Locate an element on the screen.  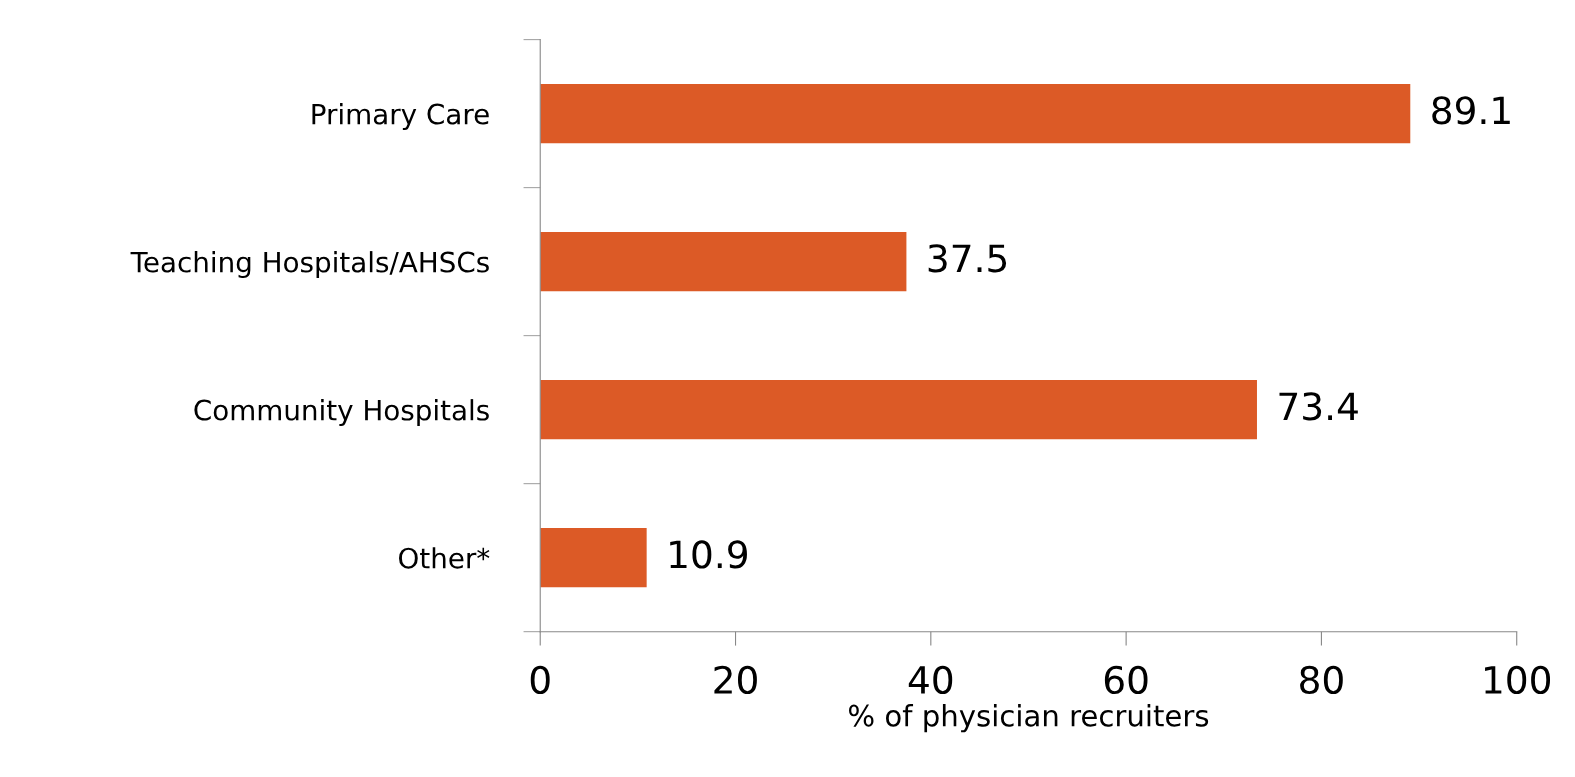
y-tick-label: Community Hospitals is located at coordinates (341, 412).